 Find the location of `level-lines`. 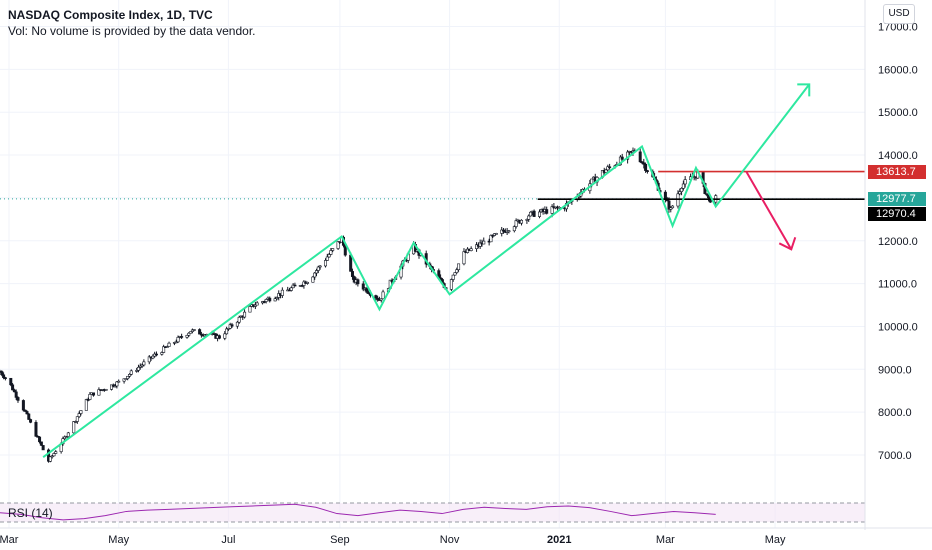

level-lines is located at coordinates (701, 185).